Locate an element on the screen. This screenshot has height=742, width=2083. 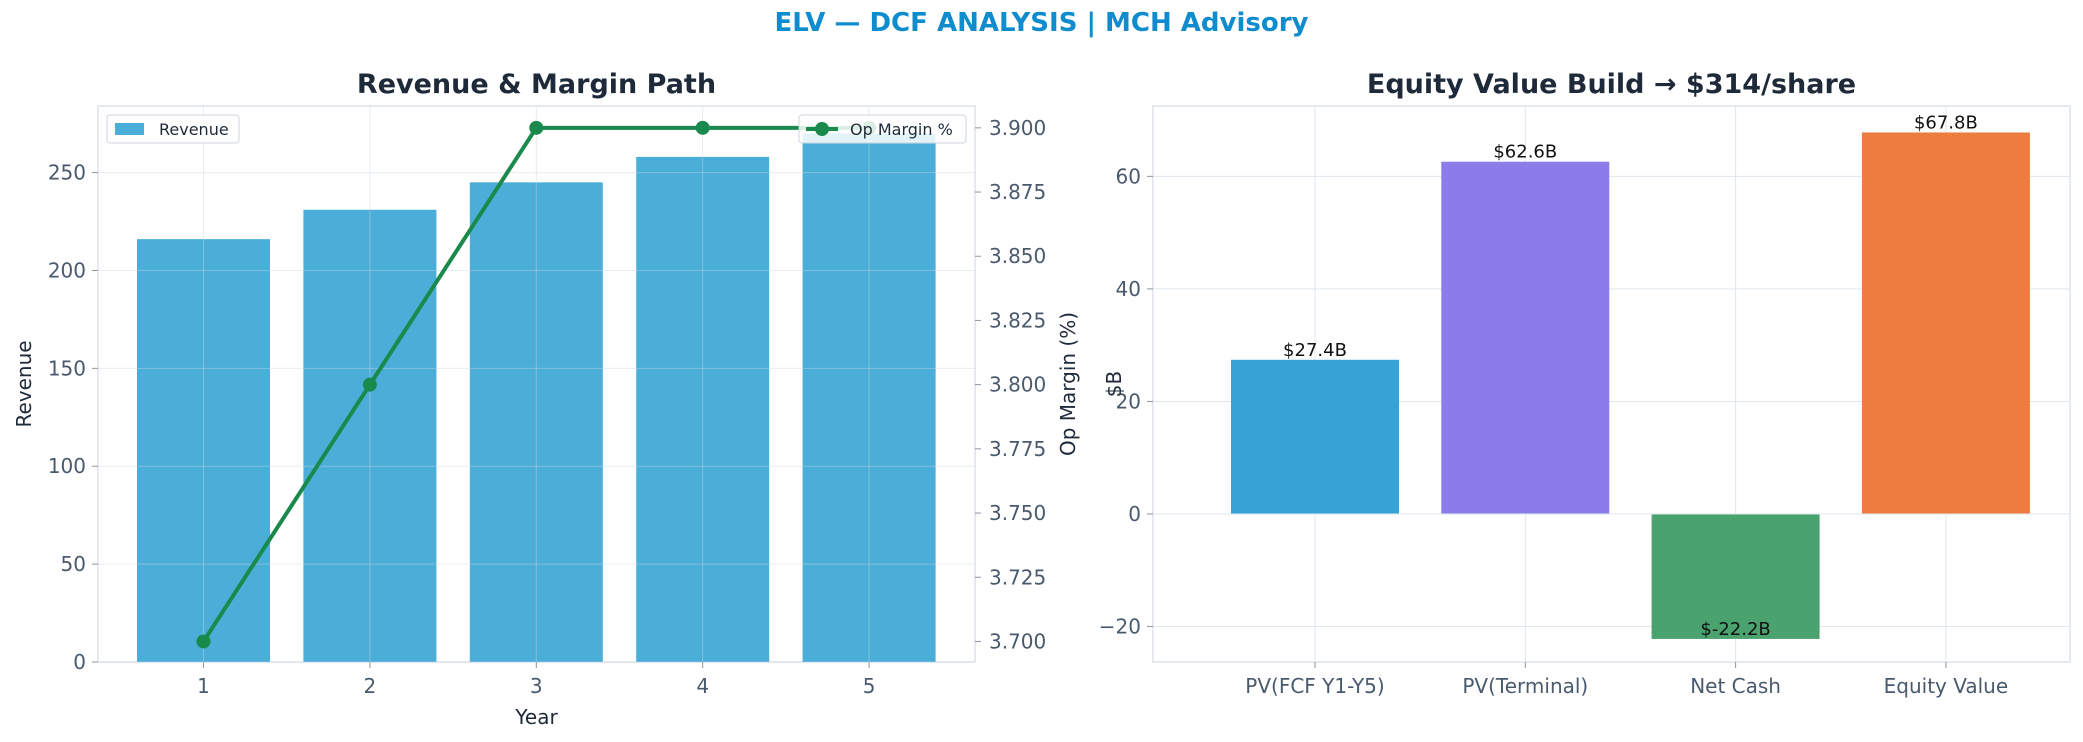
revenue-xtick-label: 4 is located at coordinates (702, 686).